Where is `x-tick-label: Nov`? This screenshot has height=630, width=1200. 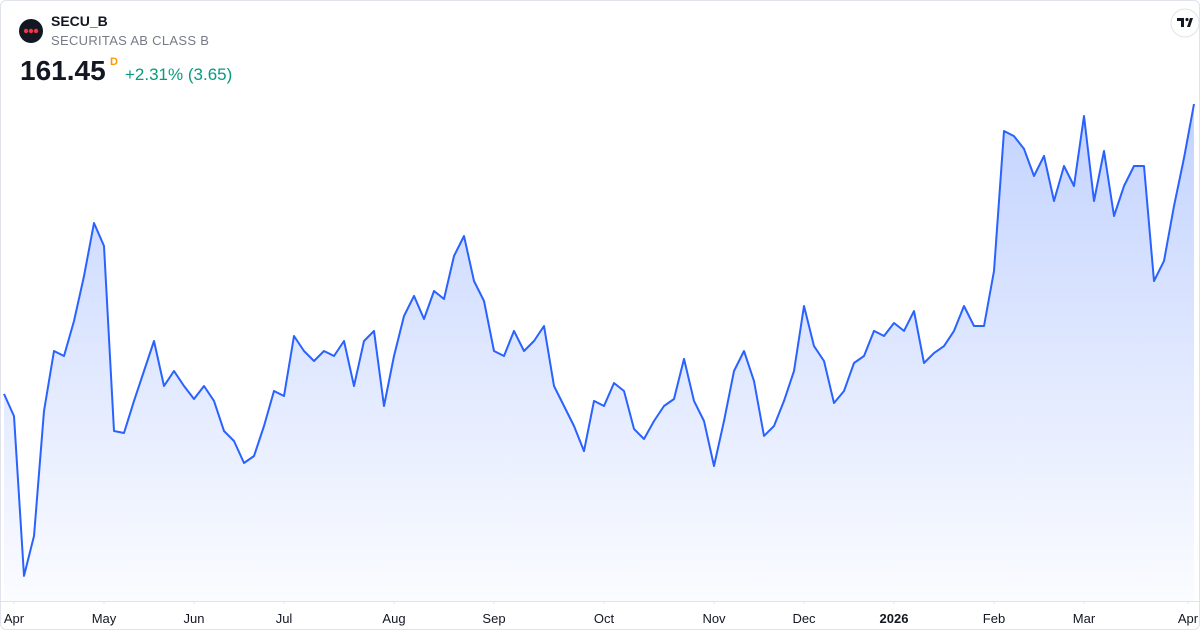
x-tick-label: Nov is located at coordinates (714, 618).